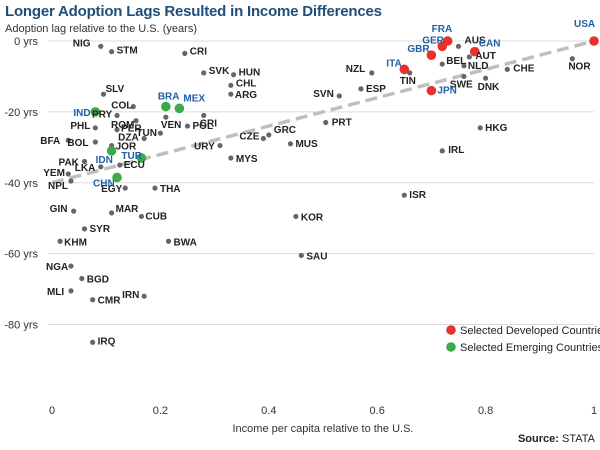  I want to click on point-can, so click(474, 51).